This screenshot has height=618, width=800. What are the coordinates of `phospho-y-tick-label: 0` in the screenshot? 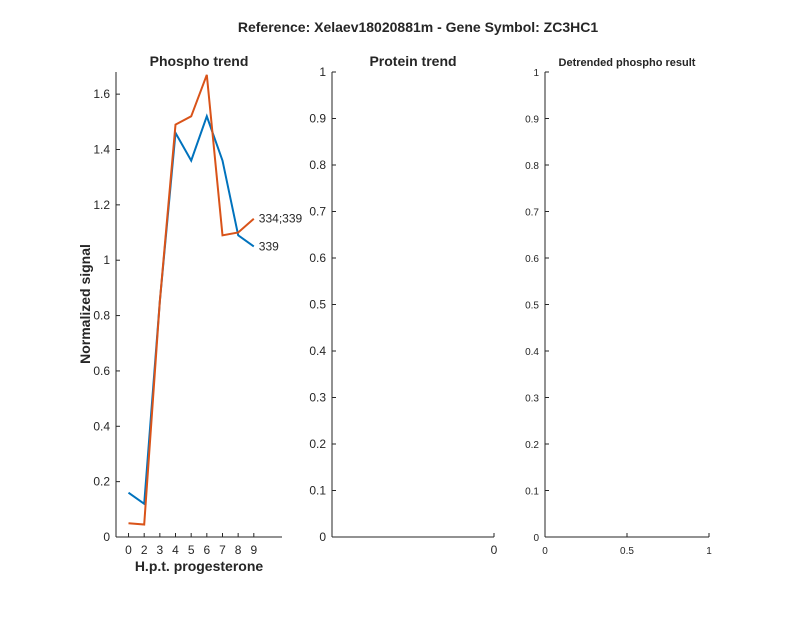 It's located at (106, 537).